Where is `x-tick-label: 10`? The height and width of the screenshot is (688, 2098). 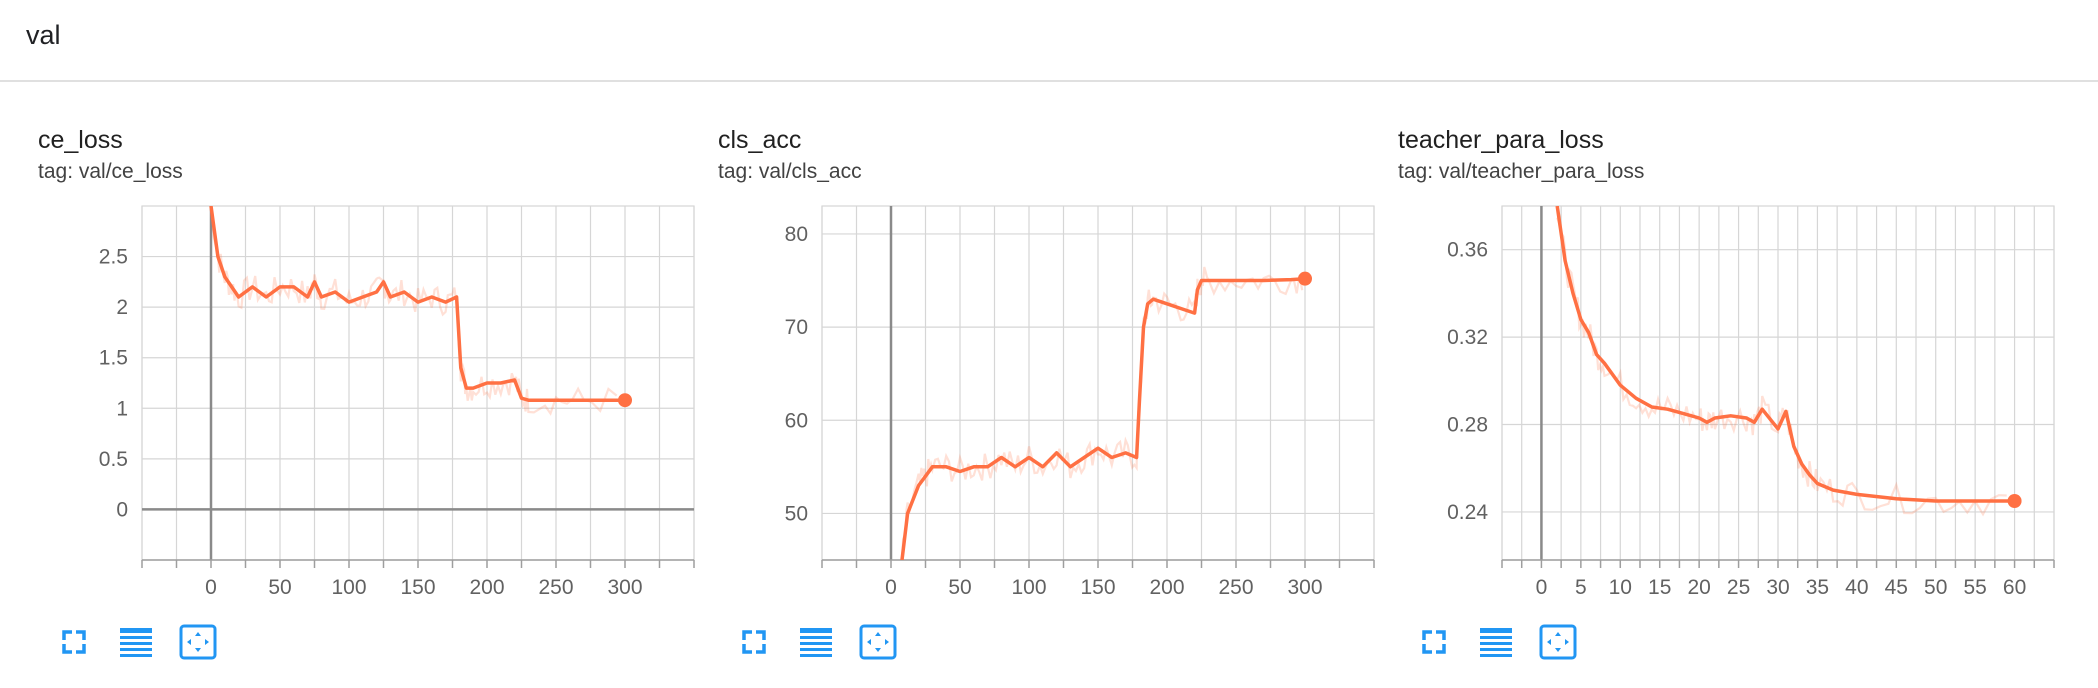
x-tick-label: 10 is located at coordinates (1620, 587).